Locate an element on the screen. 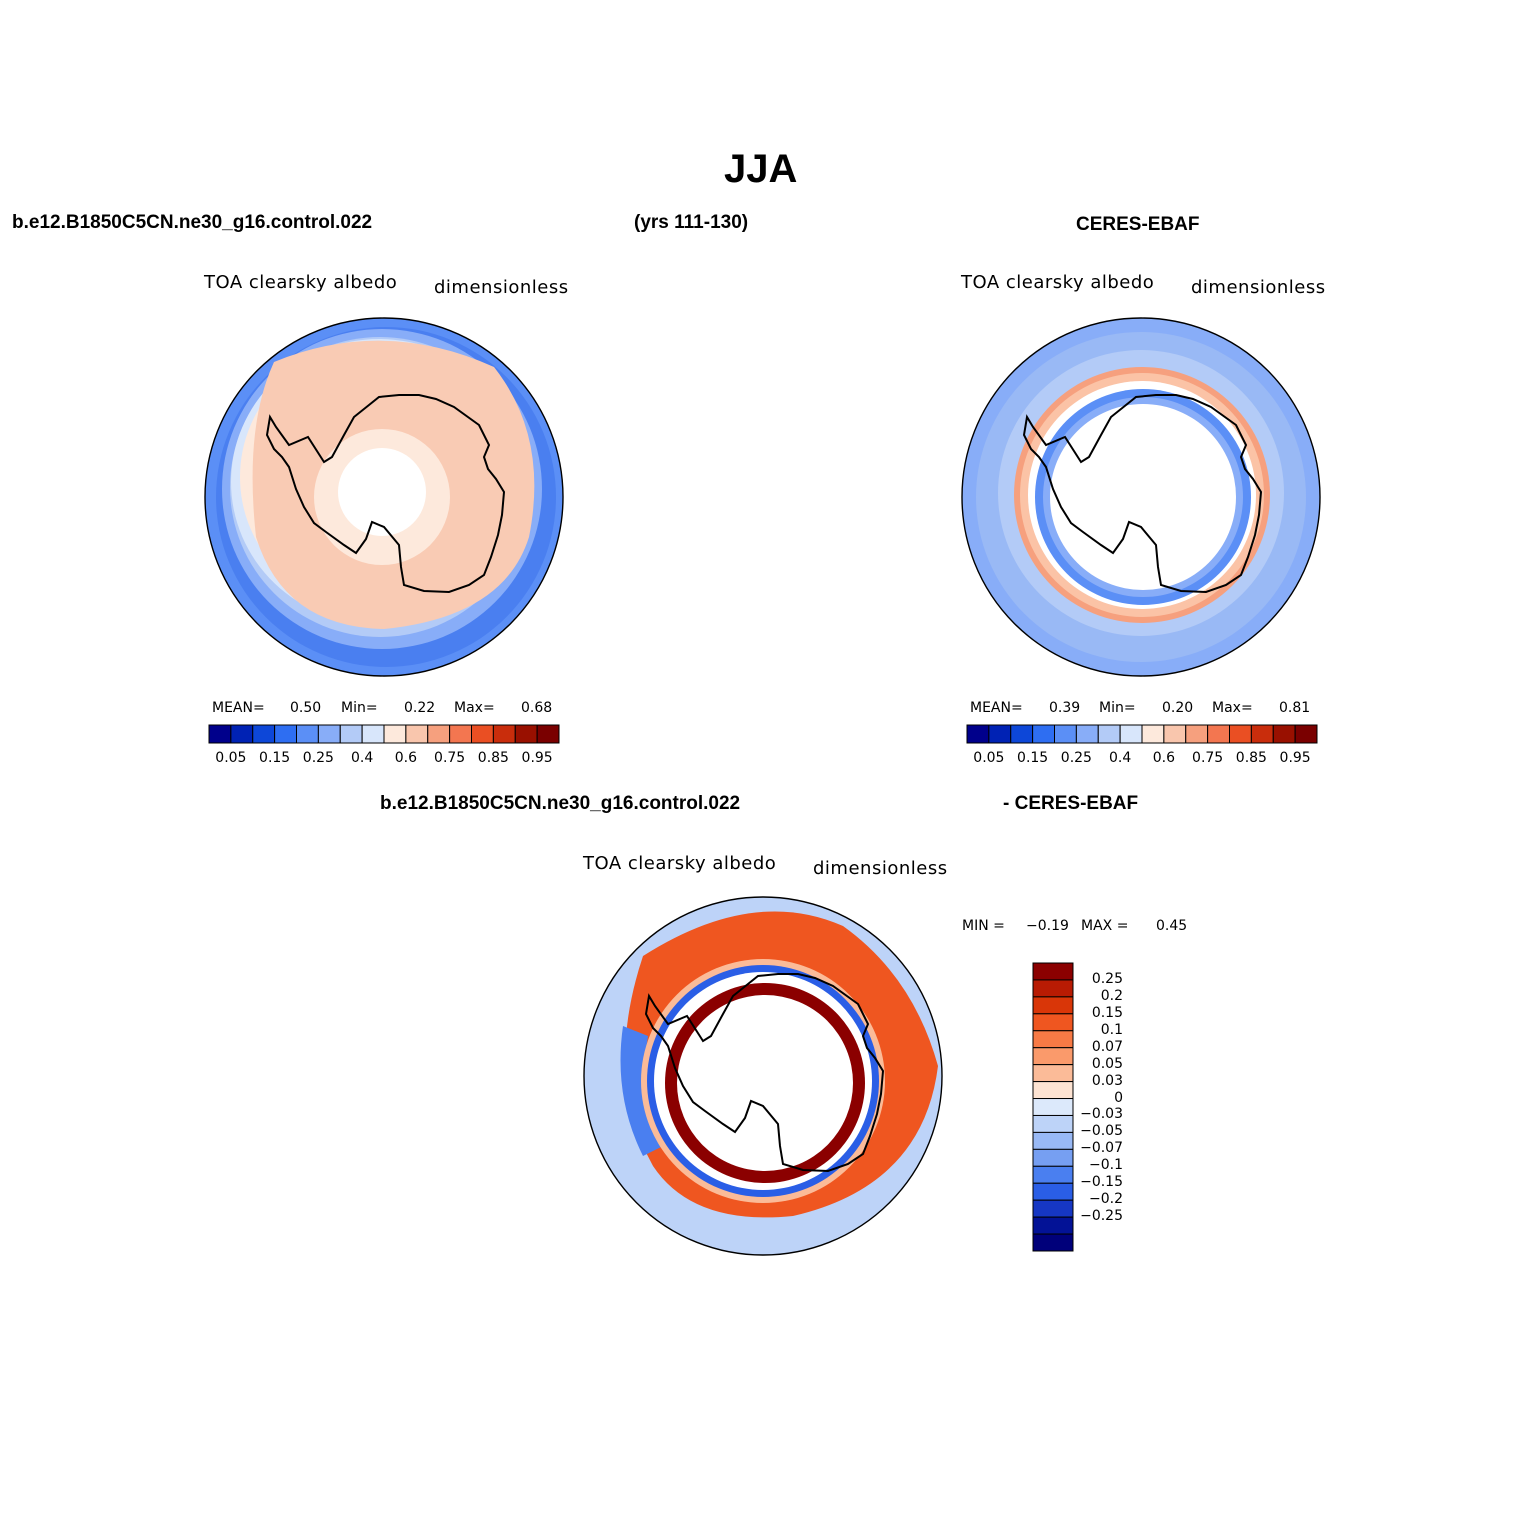 The height and width of the screenshot is (1525, 1525). colorbar-tick-label: 0.03 is located at coordinates (1107, 1080).